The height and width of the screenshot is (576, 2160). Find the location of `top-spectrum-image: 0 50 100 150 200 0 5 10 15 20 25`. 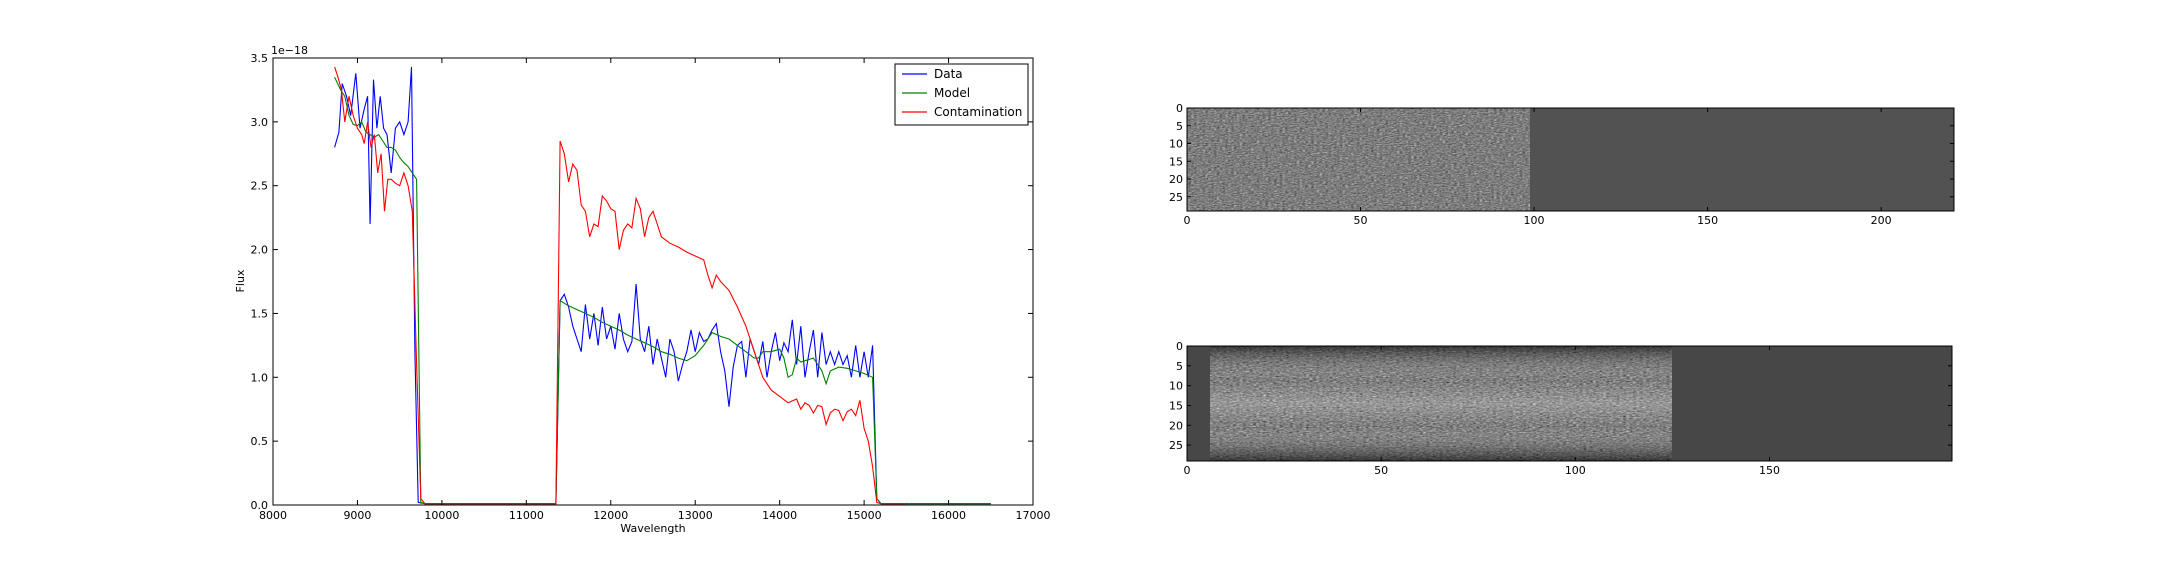

top-spectrum-image: 0 50 100 150 200 0 5 10 15 20 25 is located at coordinates (1562, 164).